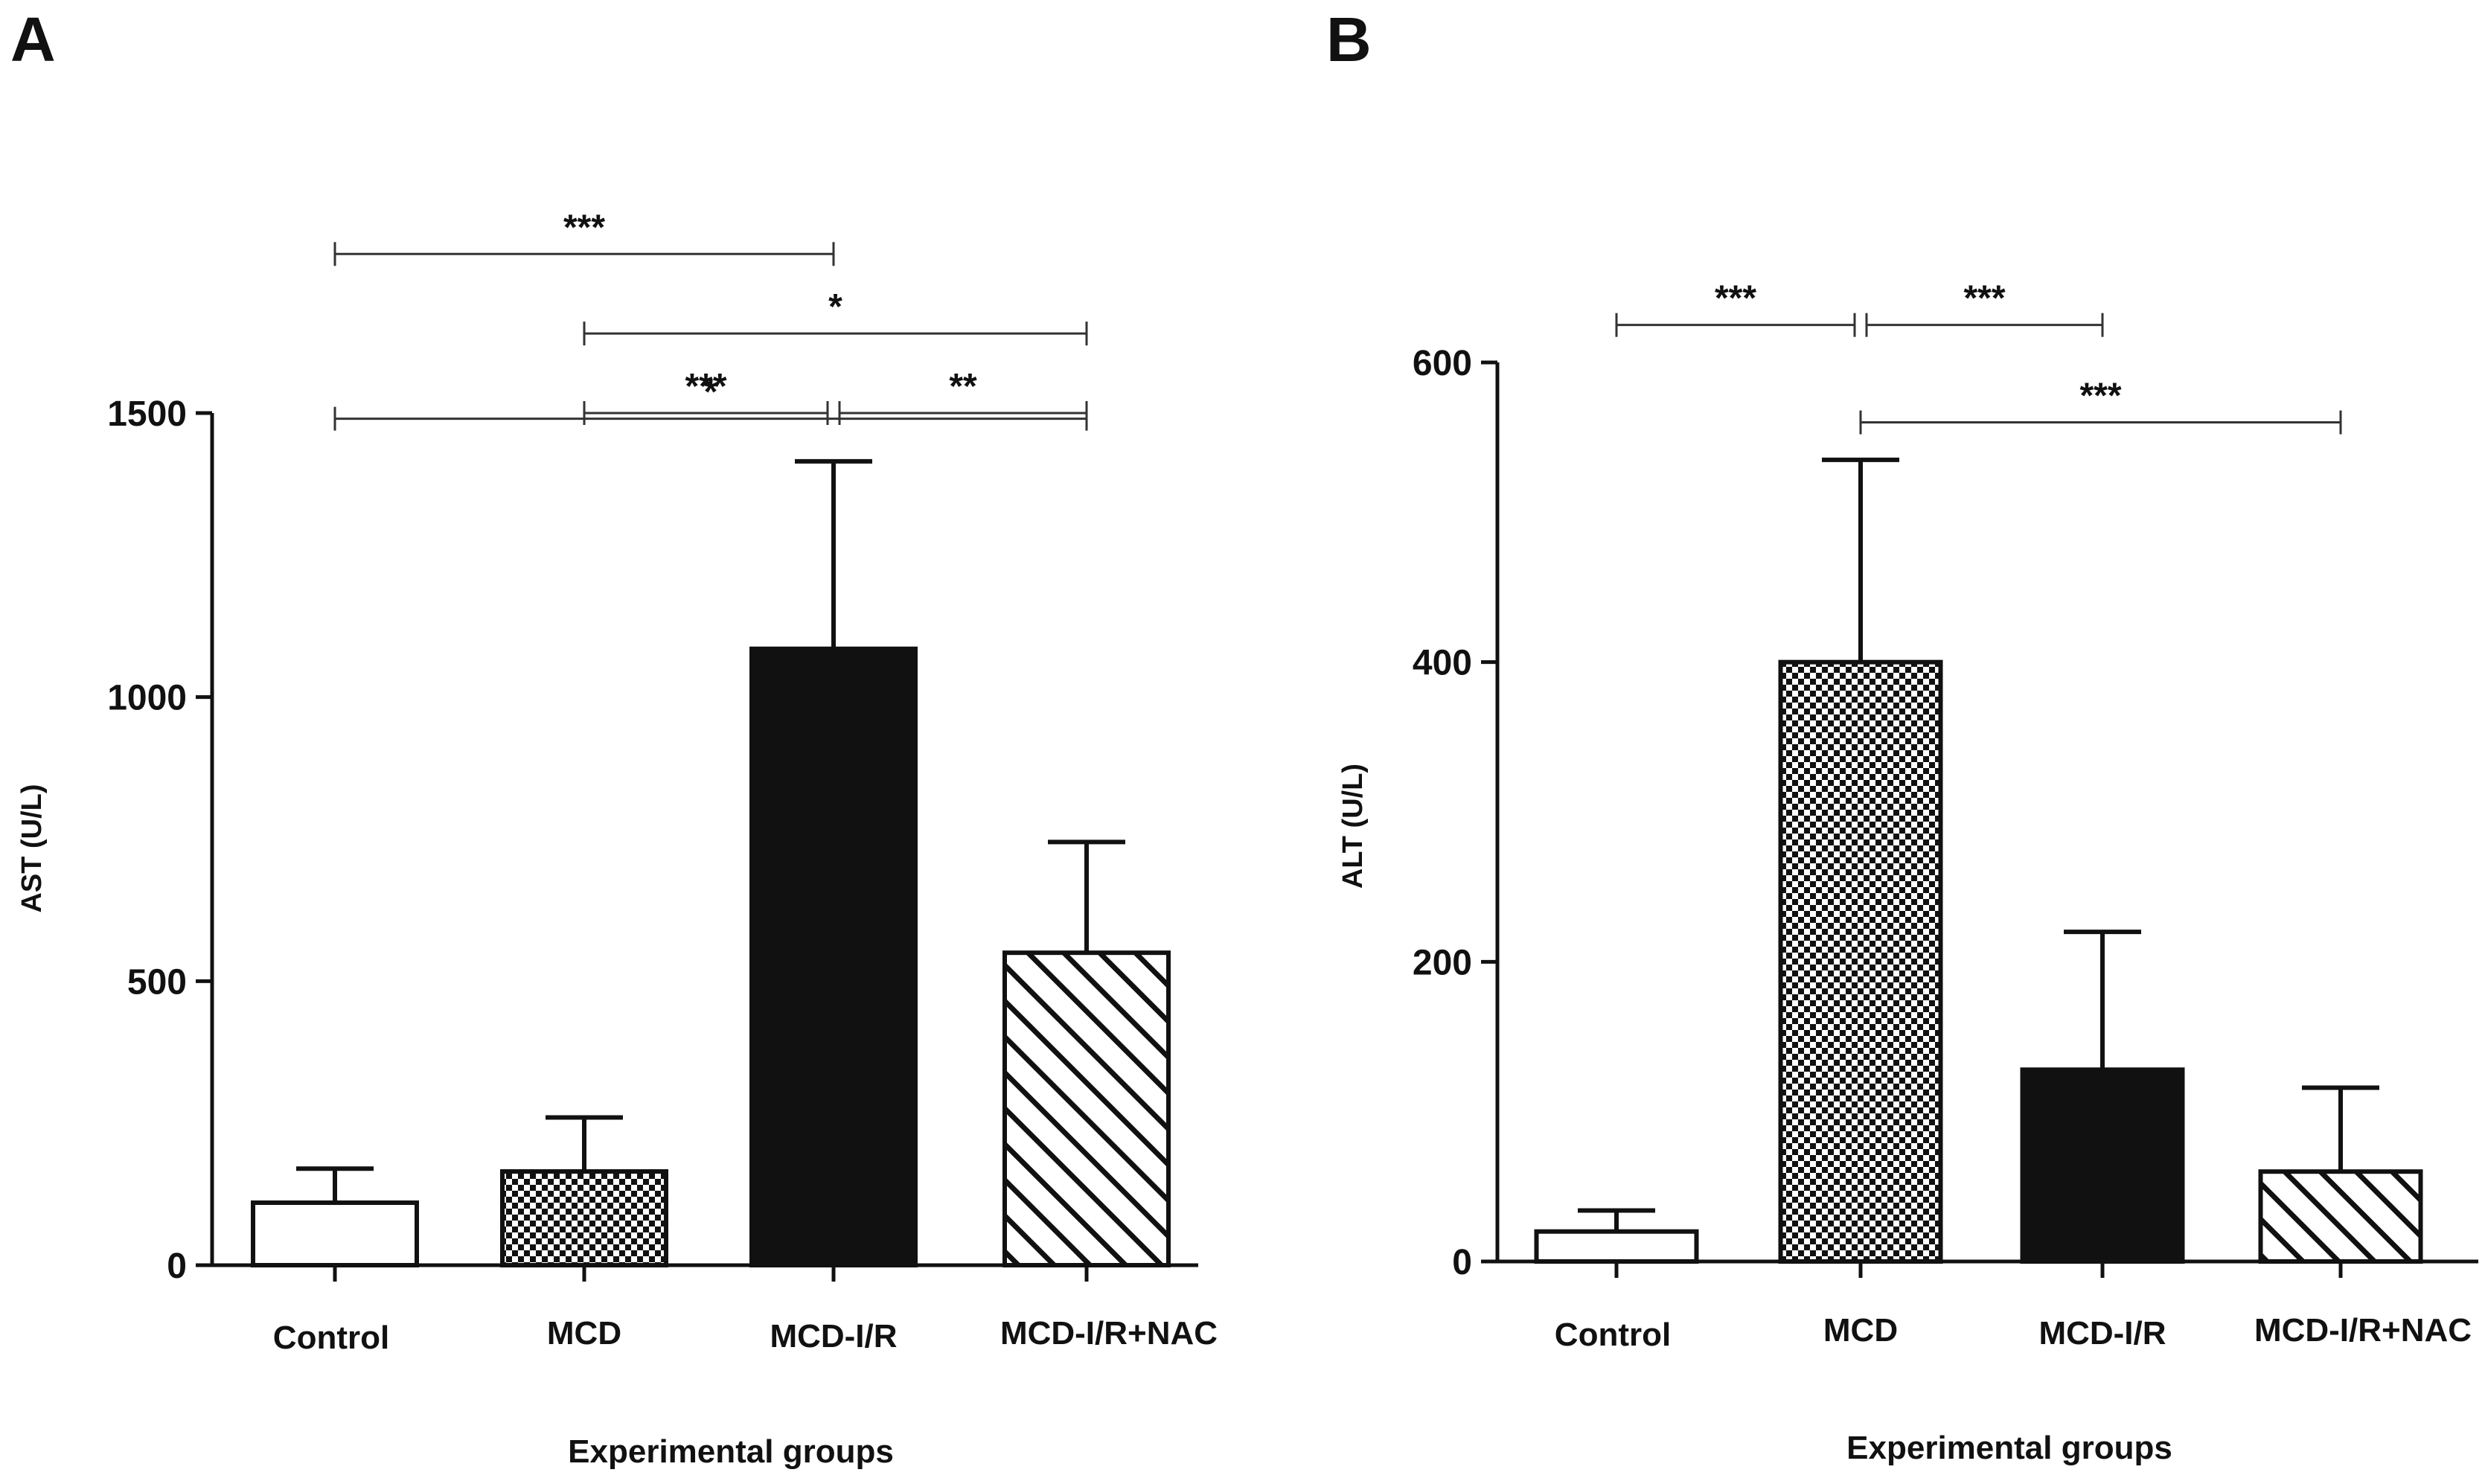  What do you see at coordinates (147, 414) in the screenshot?
I see `y-tick-label: 1500` at bounding box center [147, 414].